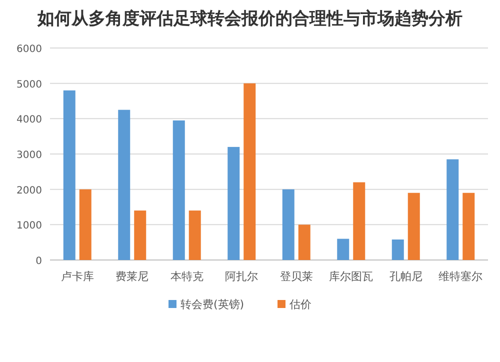  Describe the element at coordinates (296, 276) in the screenshot. I see `x-tick-label: 登贝莱` at that location.